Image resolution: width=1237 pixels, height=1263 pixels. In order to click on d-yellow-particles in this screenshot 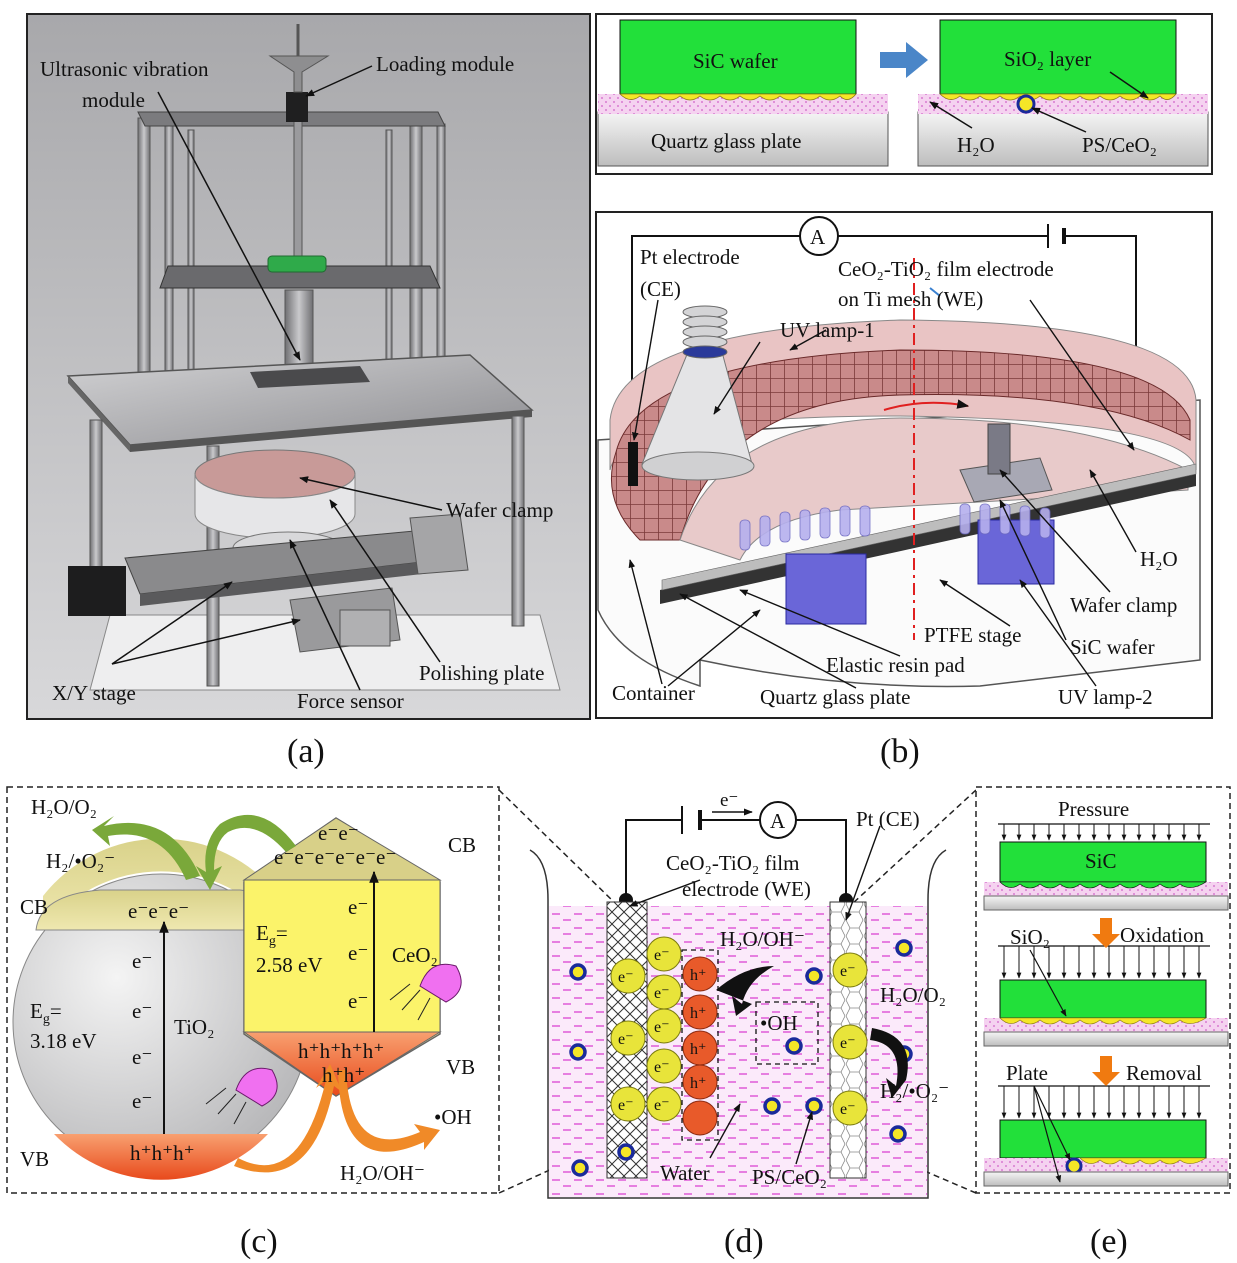, I will do `click(739, 1031)`.